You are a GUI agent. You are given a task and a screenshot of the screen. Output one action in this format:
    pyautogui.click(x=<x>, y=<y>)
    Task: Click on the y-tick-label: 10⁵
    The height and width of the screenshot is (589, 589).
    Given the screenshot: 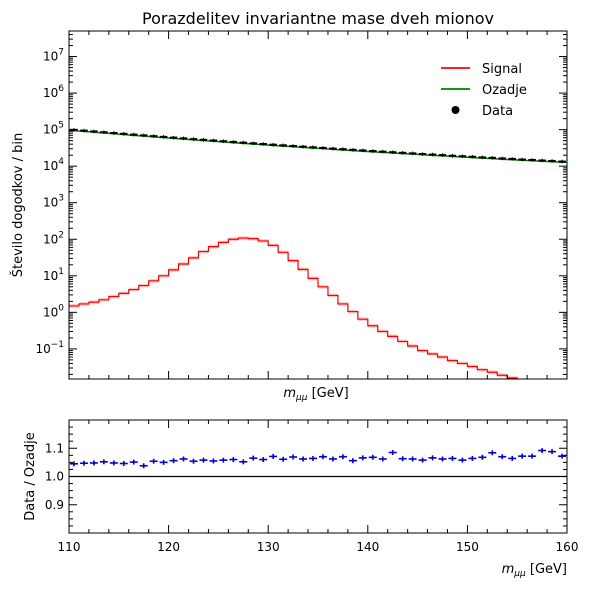 What is the action you would take?
    pyautogui.click(x=53, y=129)
    